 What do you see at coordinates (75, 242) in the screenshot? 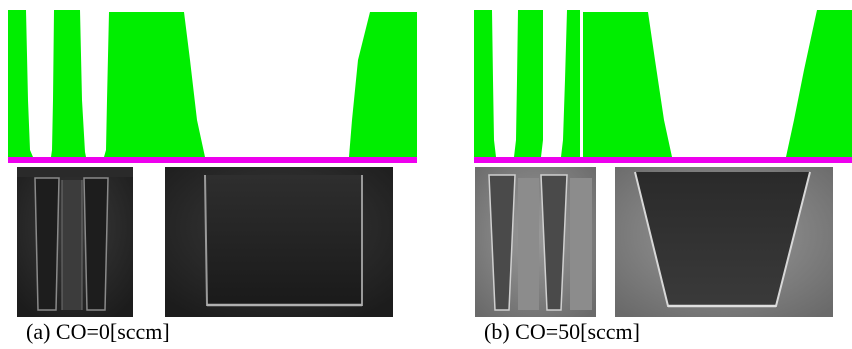
I see `sem-image-a-narrow` at bounding box center [75, 242].